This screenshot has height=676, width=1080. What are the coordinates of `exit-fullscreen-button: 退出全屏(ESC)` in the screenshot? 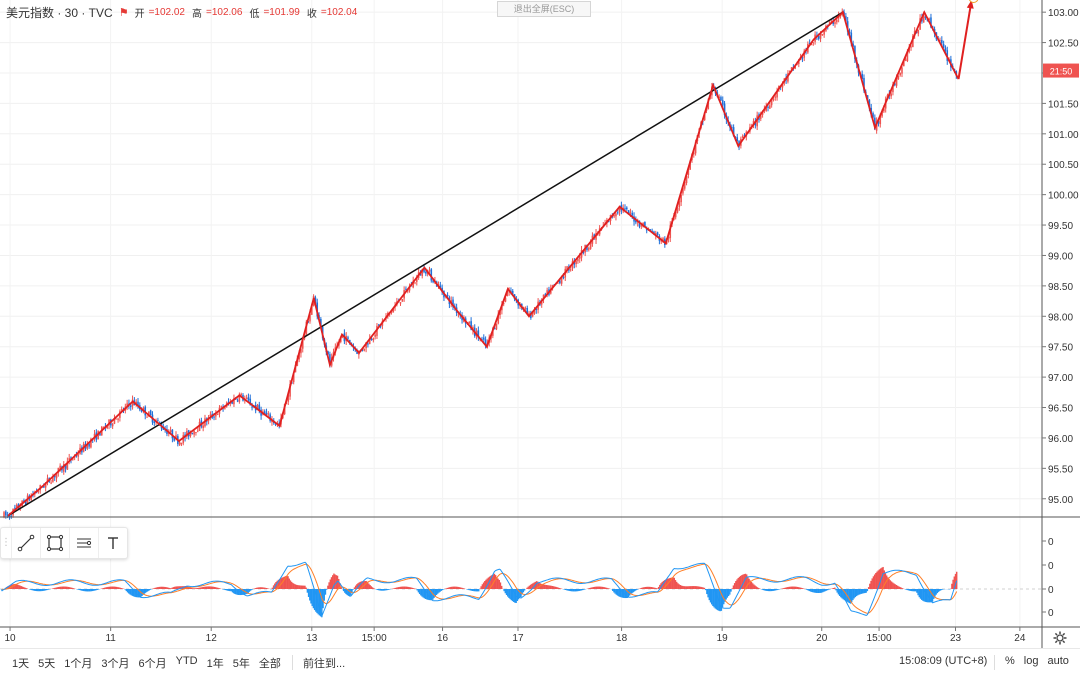 It's located at (544, 9).